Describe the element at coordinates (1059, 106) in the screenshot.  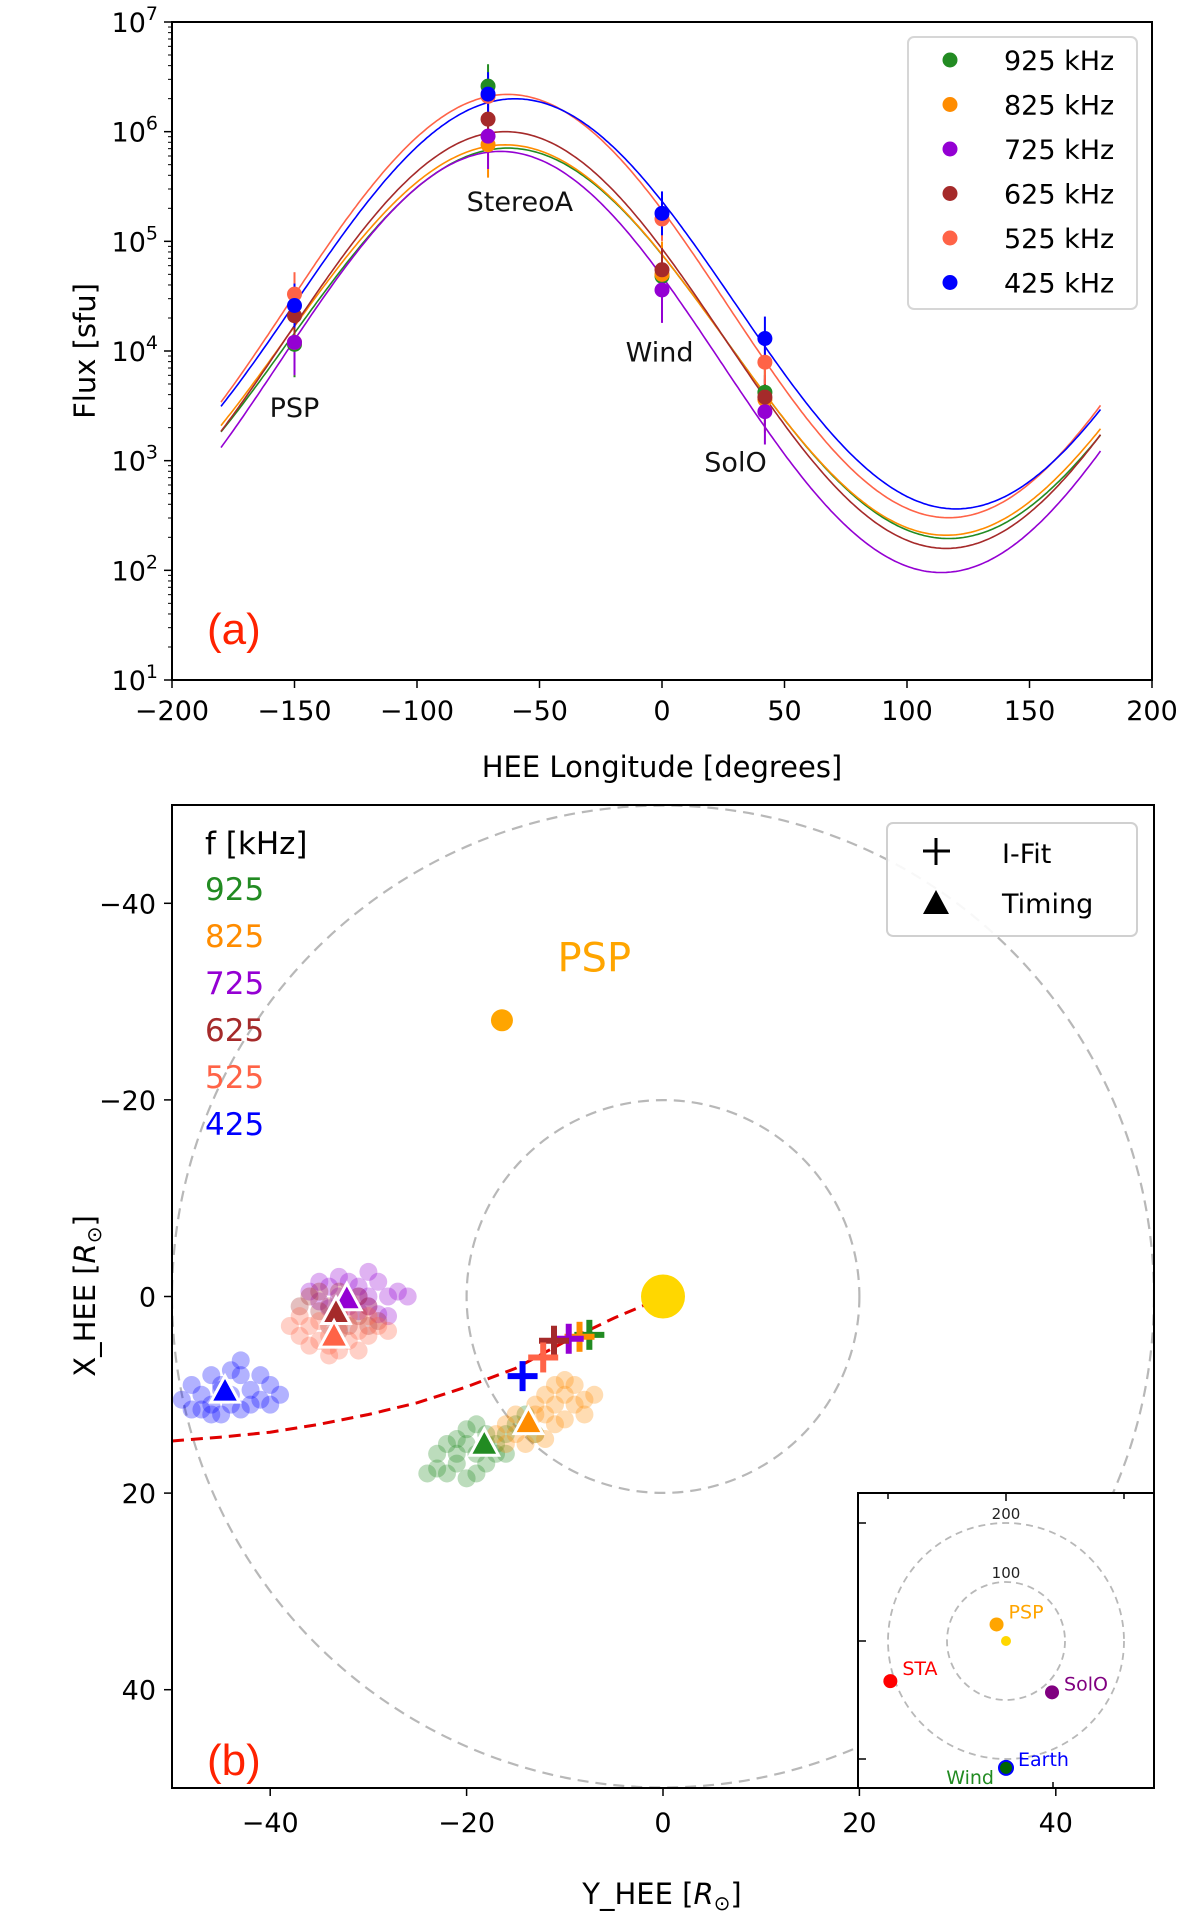
I see `legend-label: 825 kHz` at that location.